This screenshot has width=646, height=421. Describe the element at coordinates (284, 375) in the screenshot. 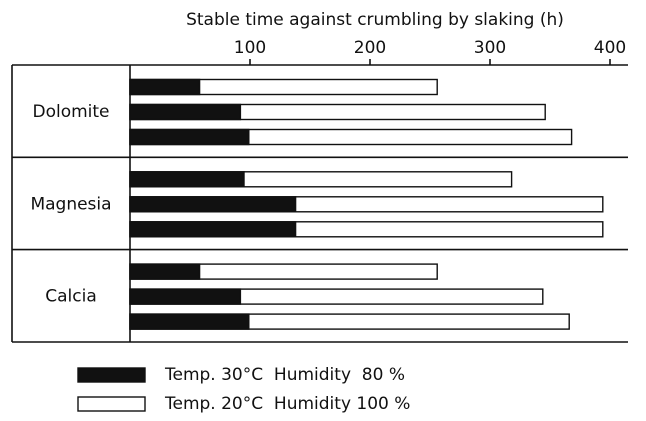

I see `legend-label: Temp. 30°C Humidity 80 %` at that location.